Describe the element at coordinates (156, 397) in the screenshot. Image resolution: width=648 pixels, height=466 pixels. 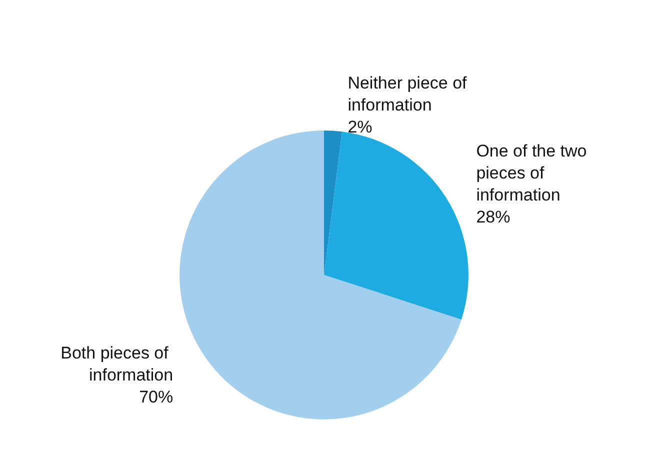
I see `data-label: 70%` at that location.